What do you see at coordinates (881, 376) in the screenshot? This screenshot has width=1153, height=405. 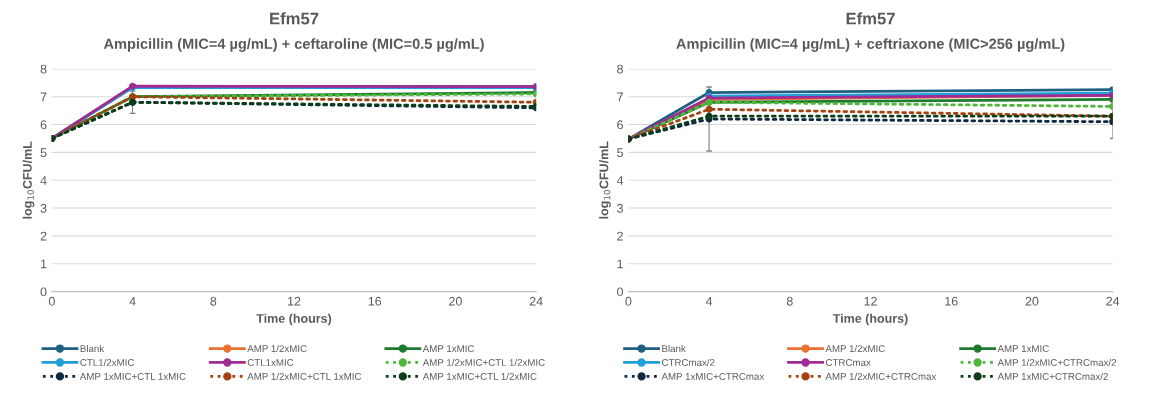 I see `legend-label: AMP 1/2xMIC+CTRCmax` at bounding box center [881, 376].